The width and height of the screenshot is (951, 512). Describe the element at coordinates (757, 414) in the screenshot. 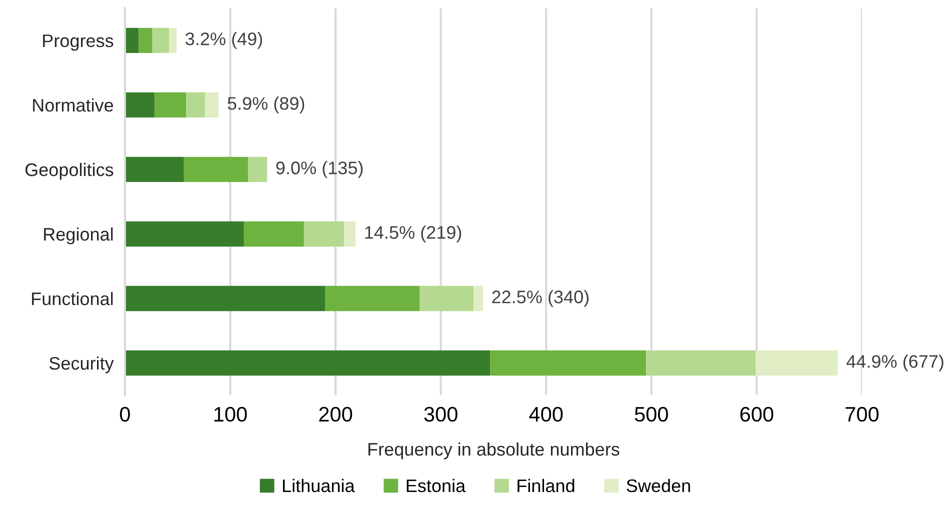

I see `x-tick-label: 600` at that location.